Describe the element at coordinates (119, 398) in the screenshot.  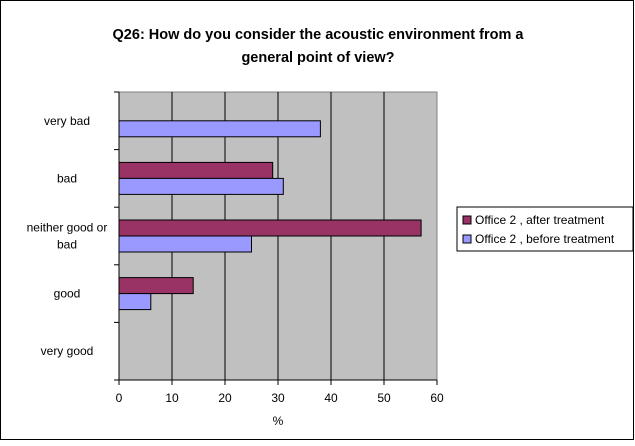
I see `x-tick-label: 0` at that location.